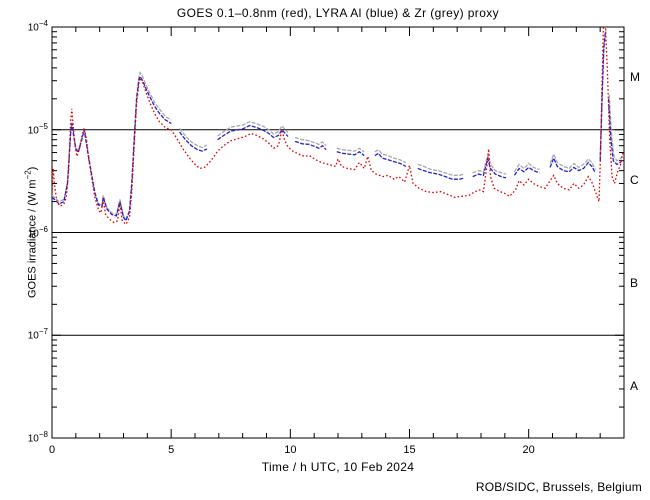  What do you see at coordinates (528, 450) in the screenshot?
I see `x-tick-label: 20` at bounding box center [528, 450].